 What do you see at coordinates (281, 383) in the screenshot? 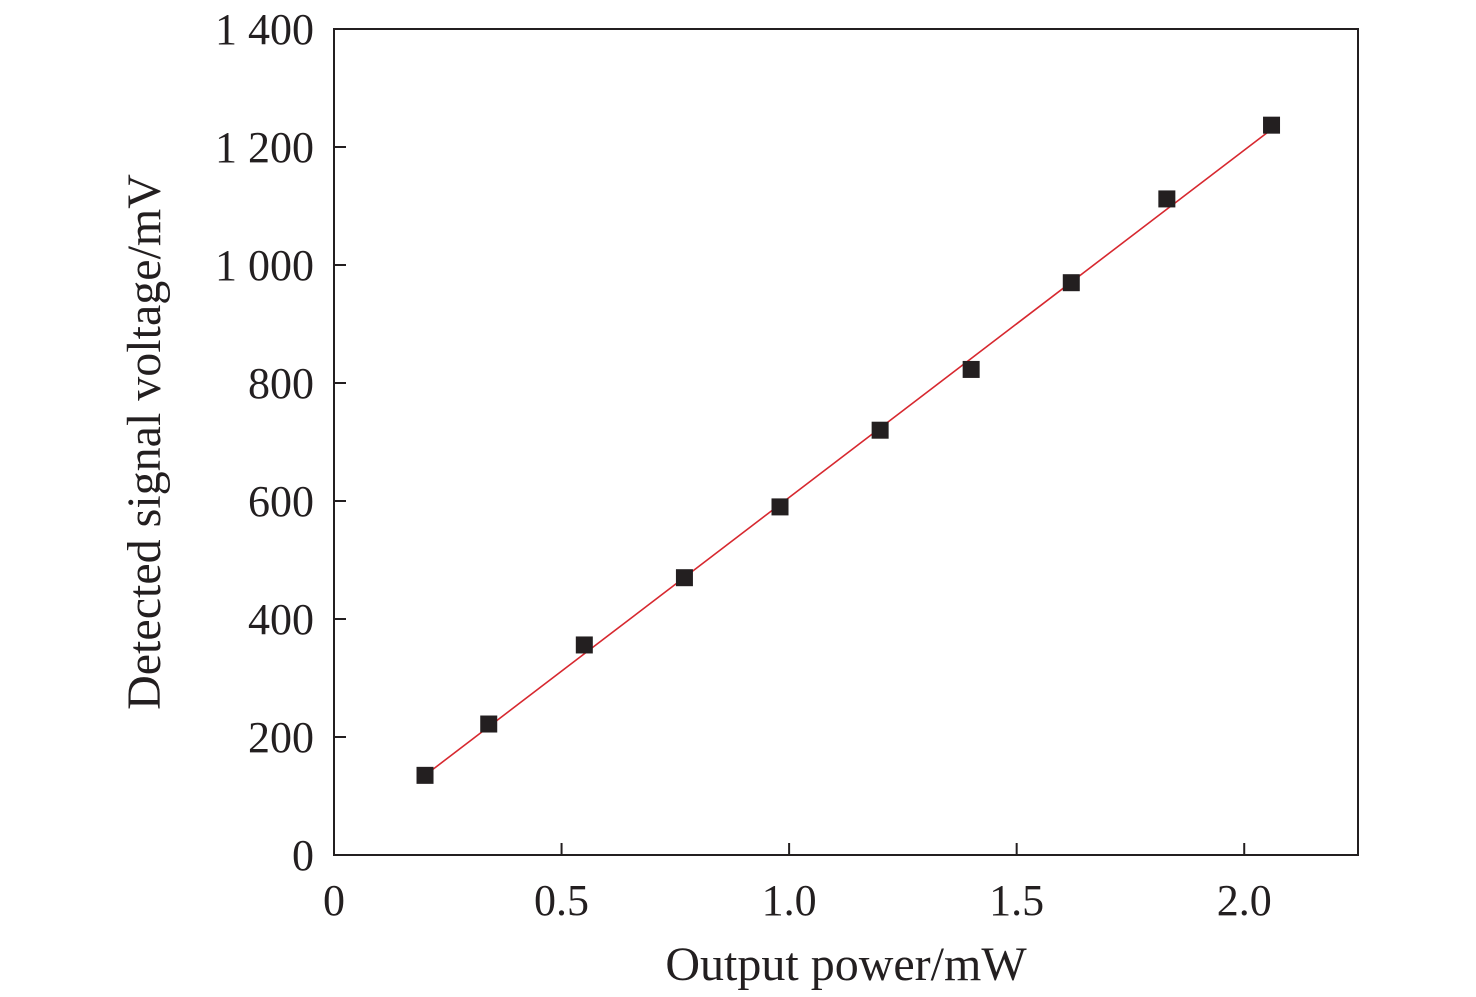
I see `y-tick-label: 800` at bounding box center [281, 383].